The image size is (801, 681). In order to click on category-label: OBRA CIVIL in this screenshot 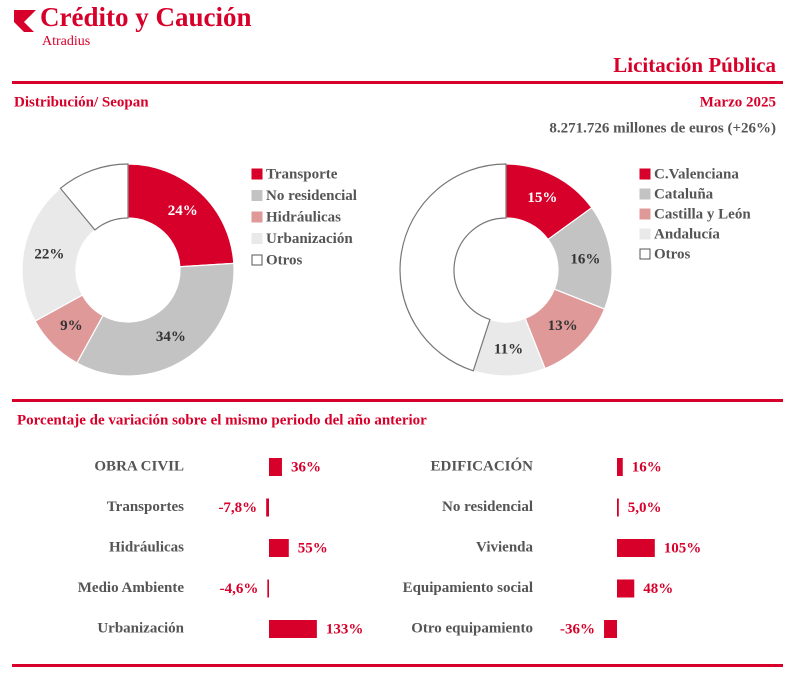, I will do `click(139, 466)`.